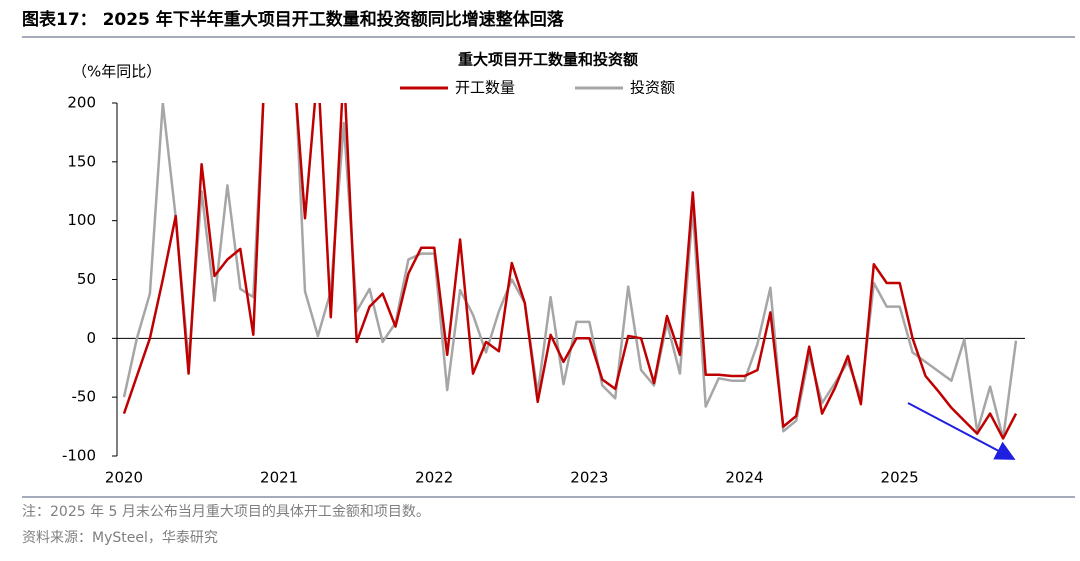  What do you see at coordinates (79, 456) in the screenshot?
I see `y-tick-label: -100` at bounding box center [79, 456].